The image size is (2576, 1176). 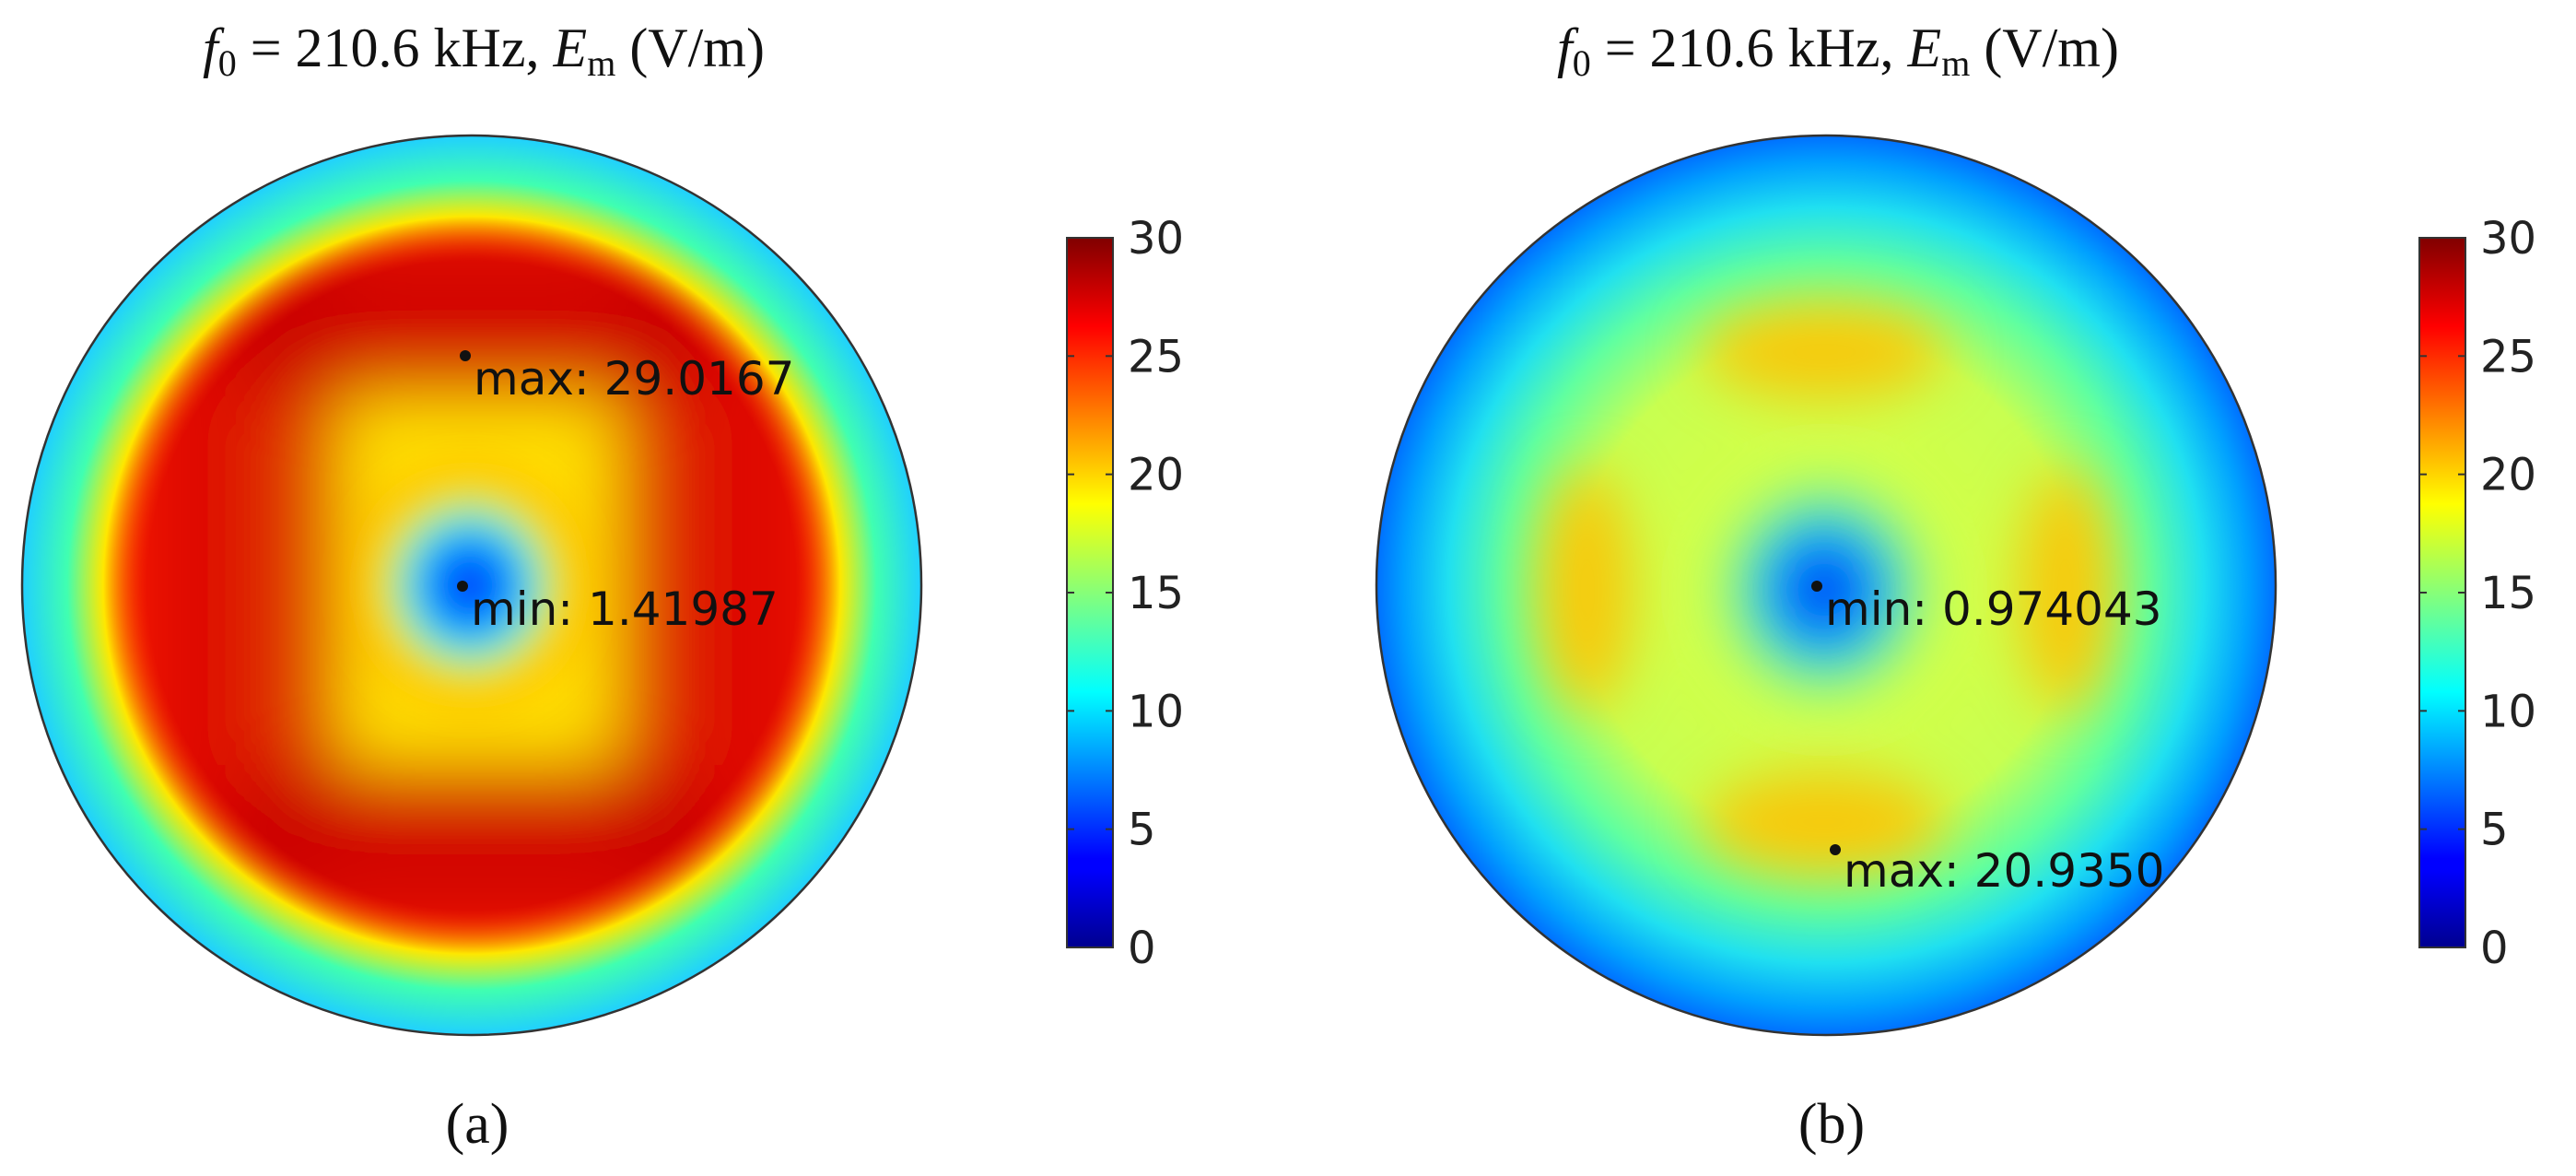 I want to click on panel-b-min-marker, so click(x=1816, y=586).